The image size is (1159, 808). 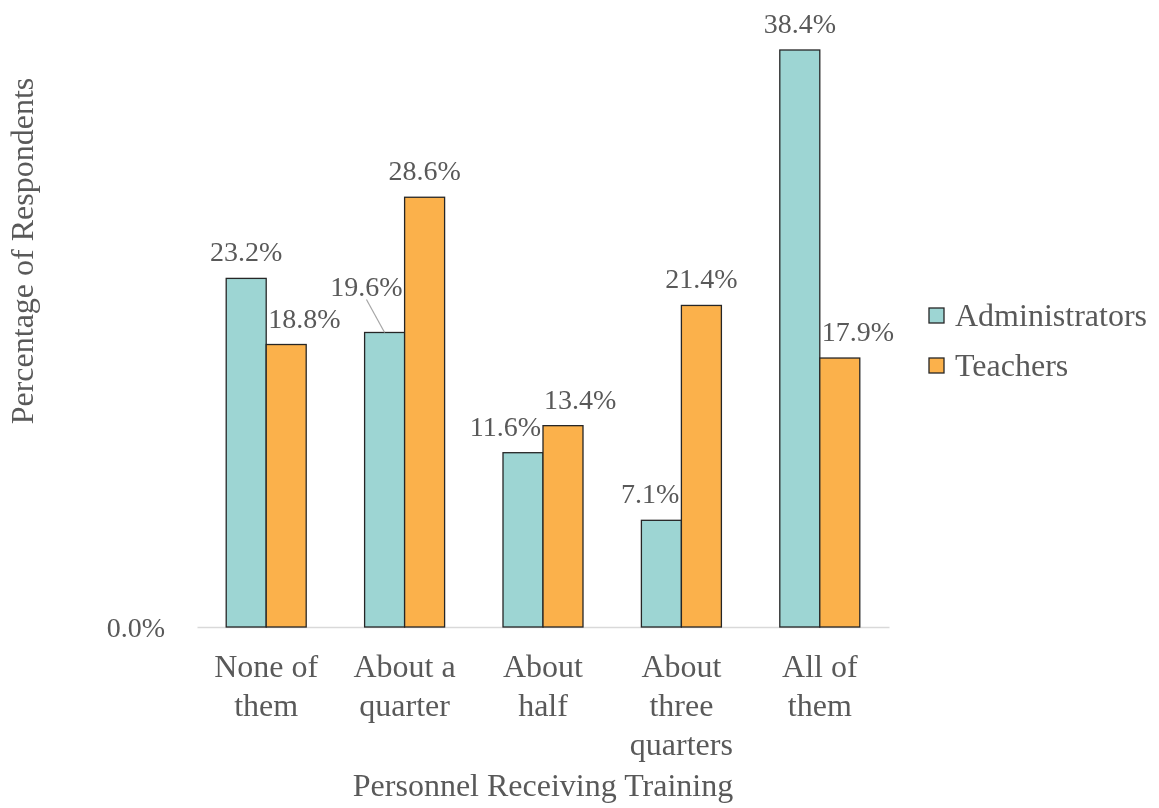 What do you see at coordinates (543, 785) in the screenshot?
I see `x-axis-title: Personnel Receiving Training` at bounding box center [543, 785].